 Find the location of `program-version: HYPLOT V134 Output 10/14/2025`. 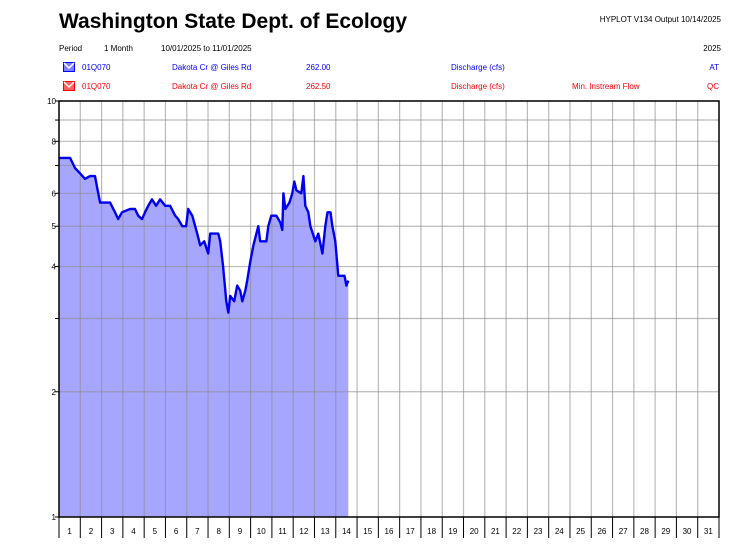

program-version: HYPLOT V134 Output 10/14/2025 is located at coordinates (660, 19).